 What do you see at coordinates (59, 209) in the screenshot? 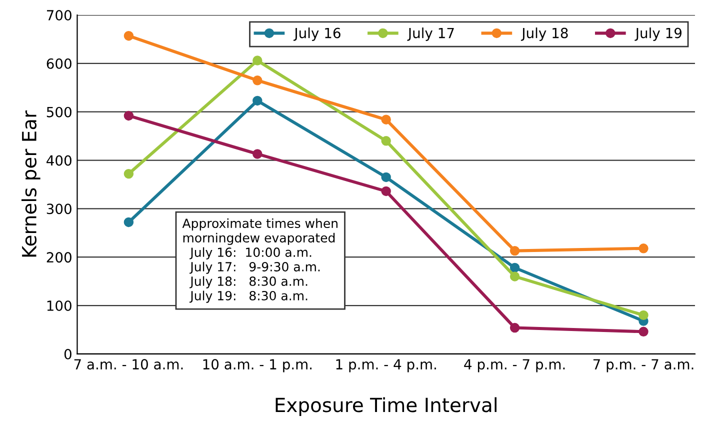
I see `y-tick-label: 300` at bounding box center [59, 209].